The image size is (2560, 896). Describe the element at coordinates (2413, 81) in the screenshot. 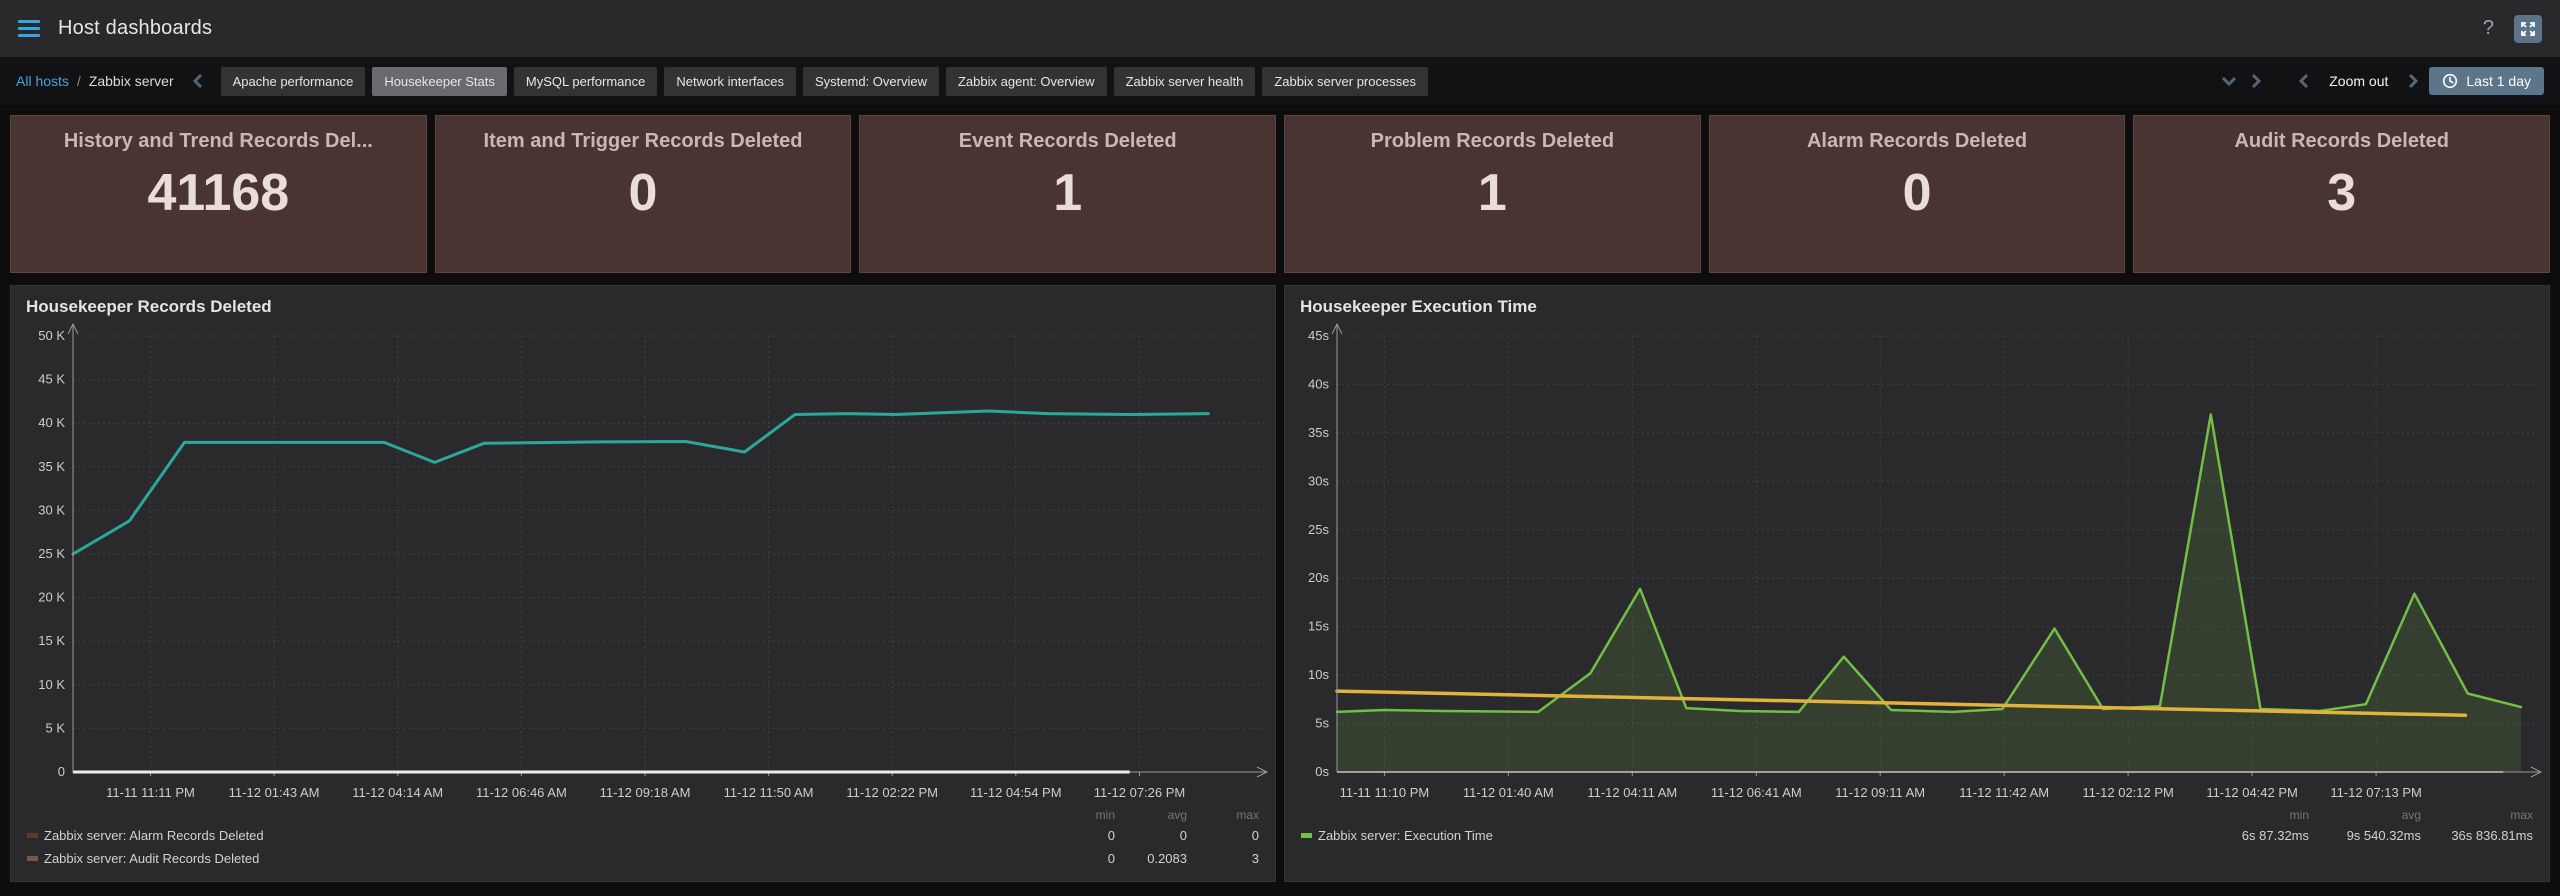

I see `time-shift-forward-icon` at that location.